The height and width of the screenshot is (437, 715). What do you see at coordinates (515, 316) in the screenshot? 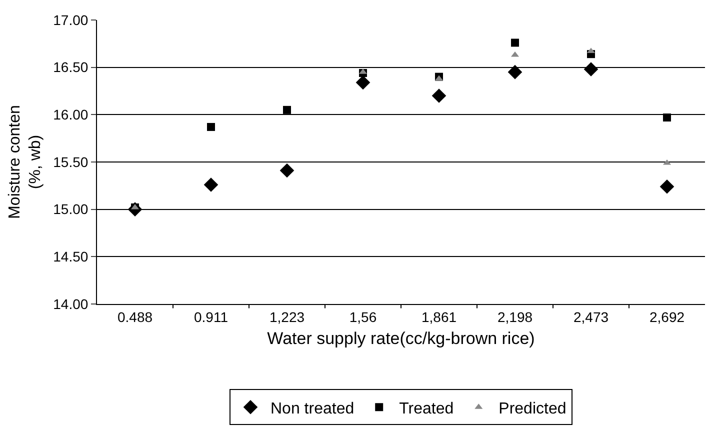
I see `x-tick-label: 2,198` at bounding box center [515, 316].